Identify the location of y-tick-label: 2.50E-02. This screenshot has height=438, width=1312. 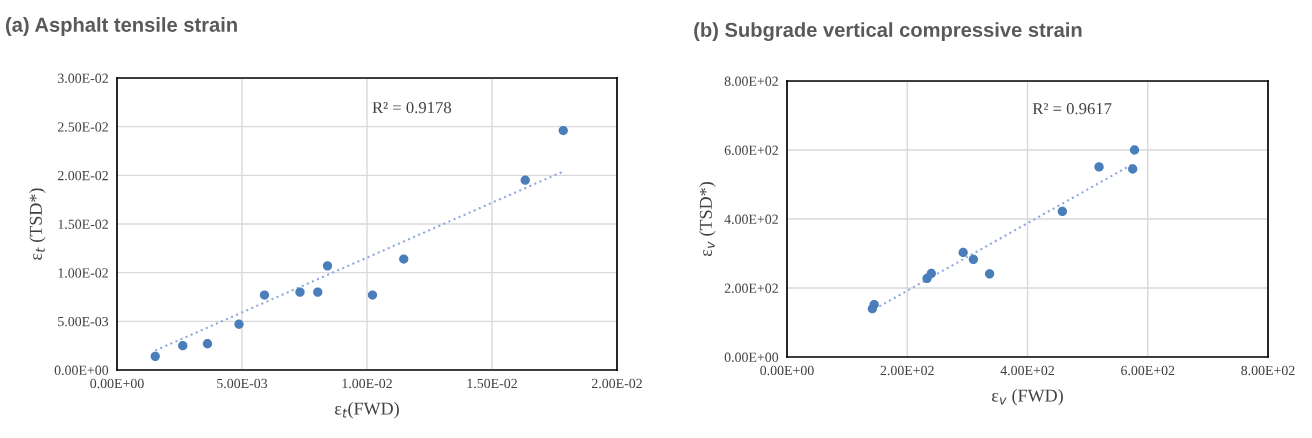
(82, 127).